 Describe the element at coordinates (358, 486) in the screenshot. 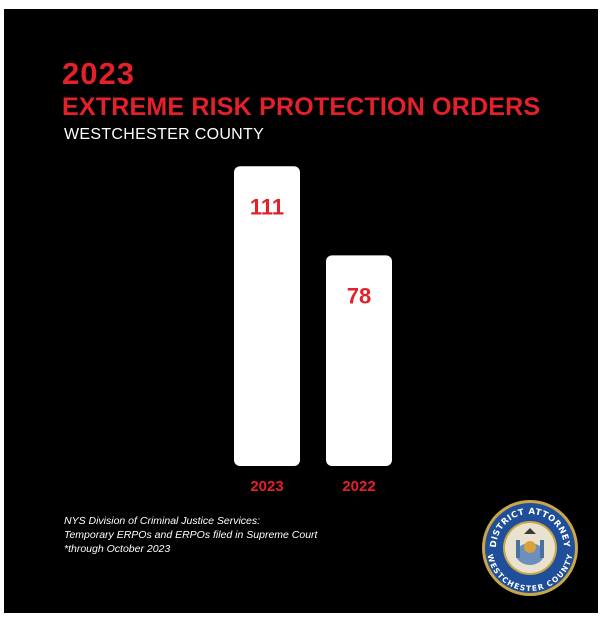

I see `category-label-2022: 2022` at that location.